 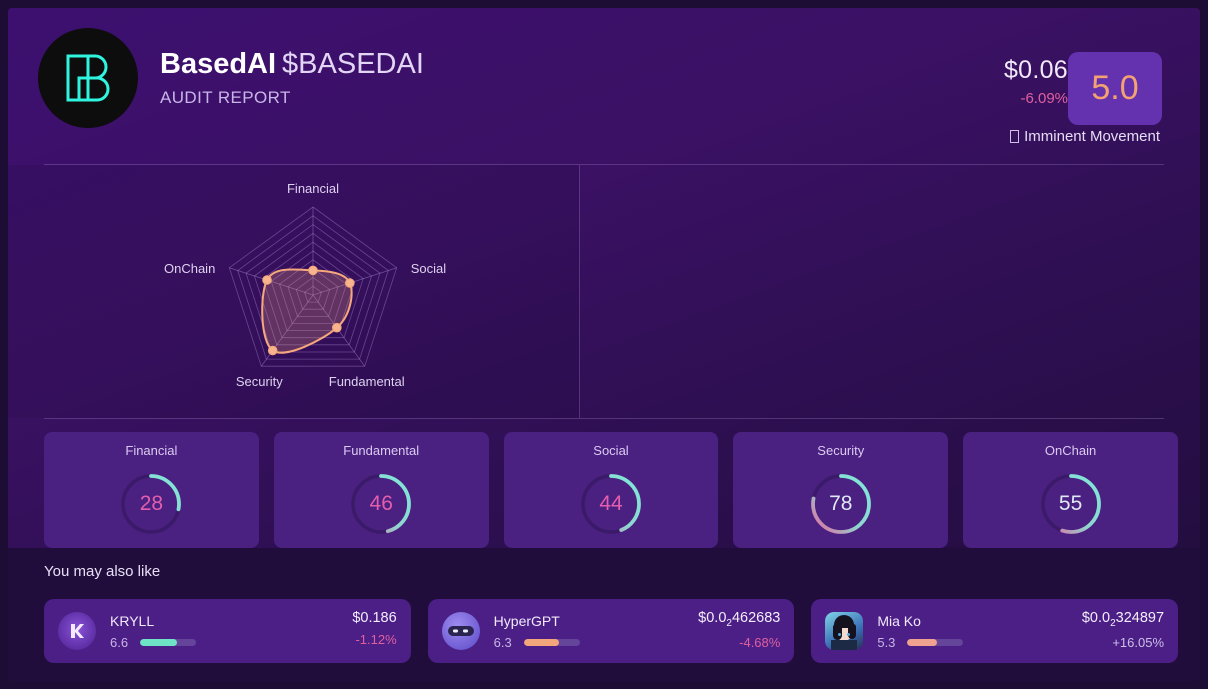 I want to click on score-card-value: 28, so click(x=151, y=503).